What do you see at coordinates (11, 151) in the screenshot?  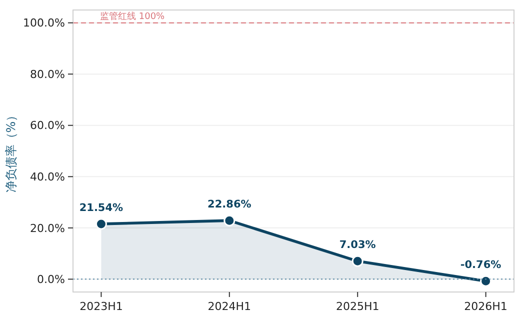 I see `y-axis-title: 净负债率（%）` at bounding box center [11, 151].